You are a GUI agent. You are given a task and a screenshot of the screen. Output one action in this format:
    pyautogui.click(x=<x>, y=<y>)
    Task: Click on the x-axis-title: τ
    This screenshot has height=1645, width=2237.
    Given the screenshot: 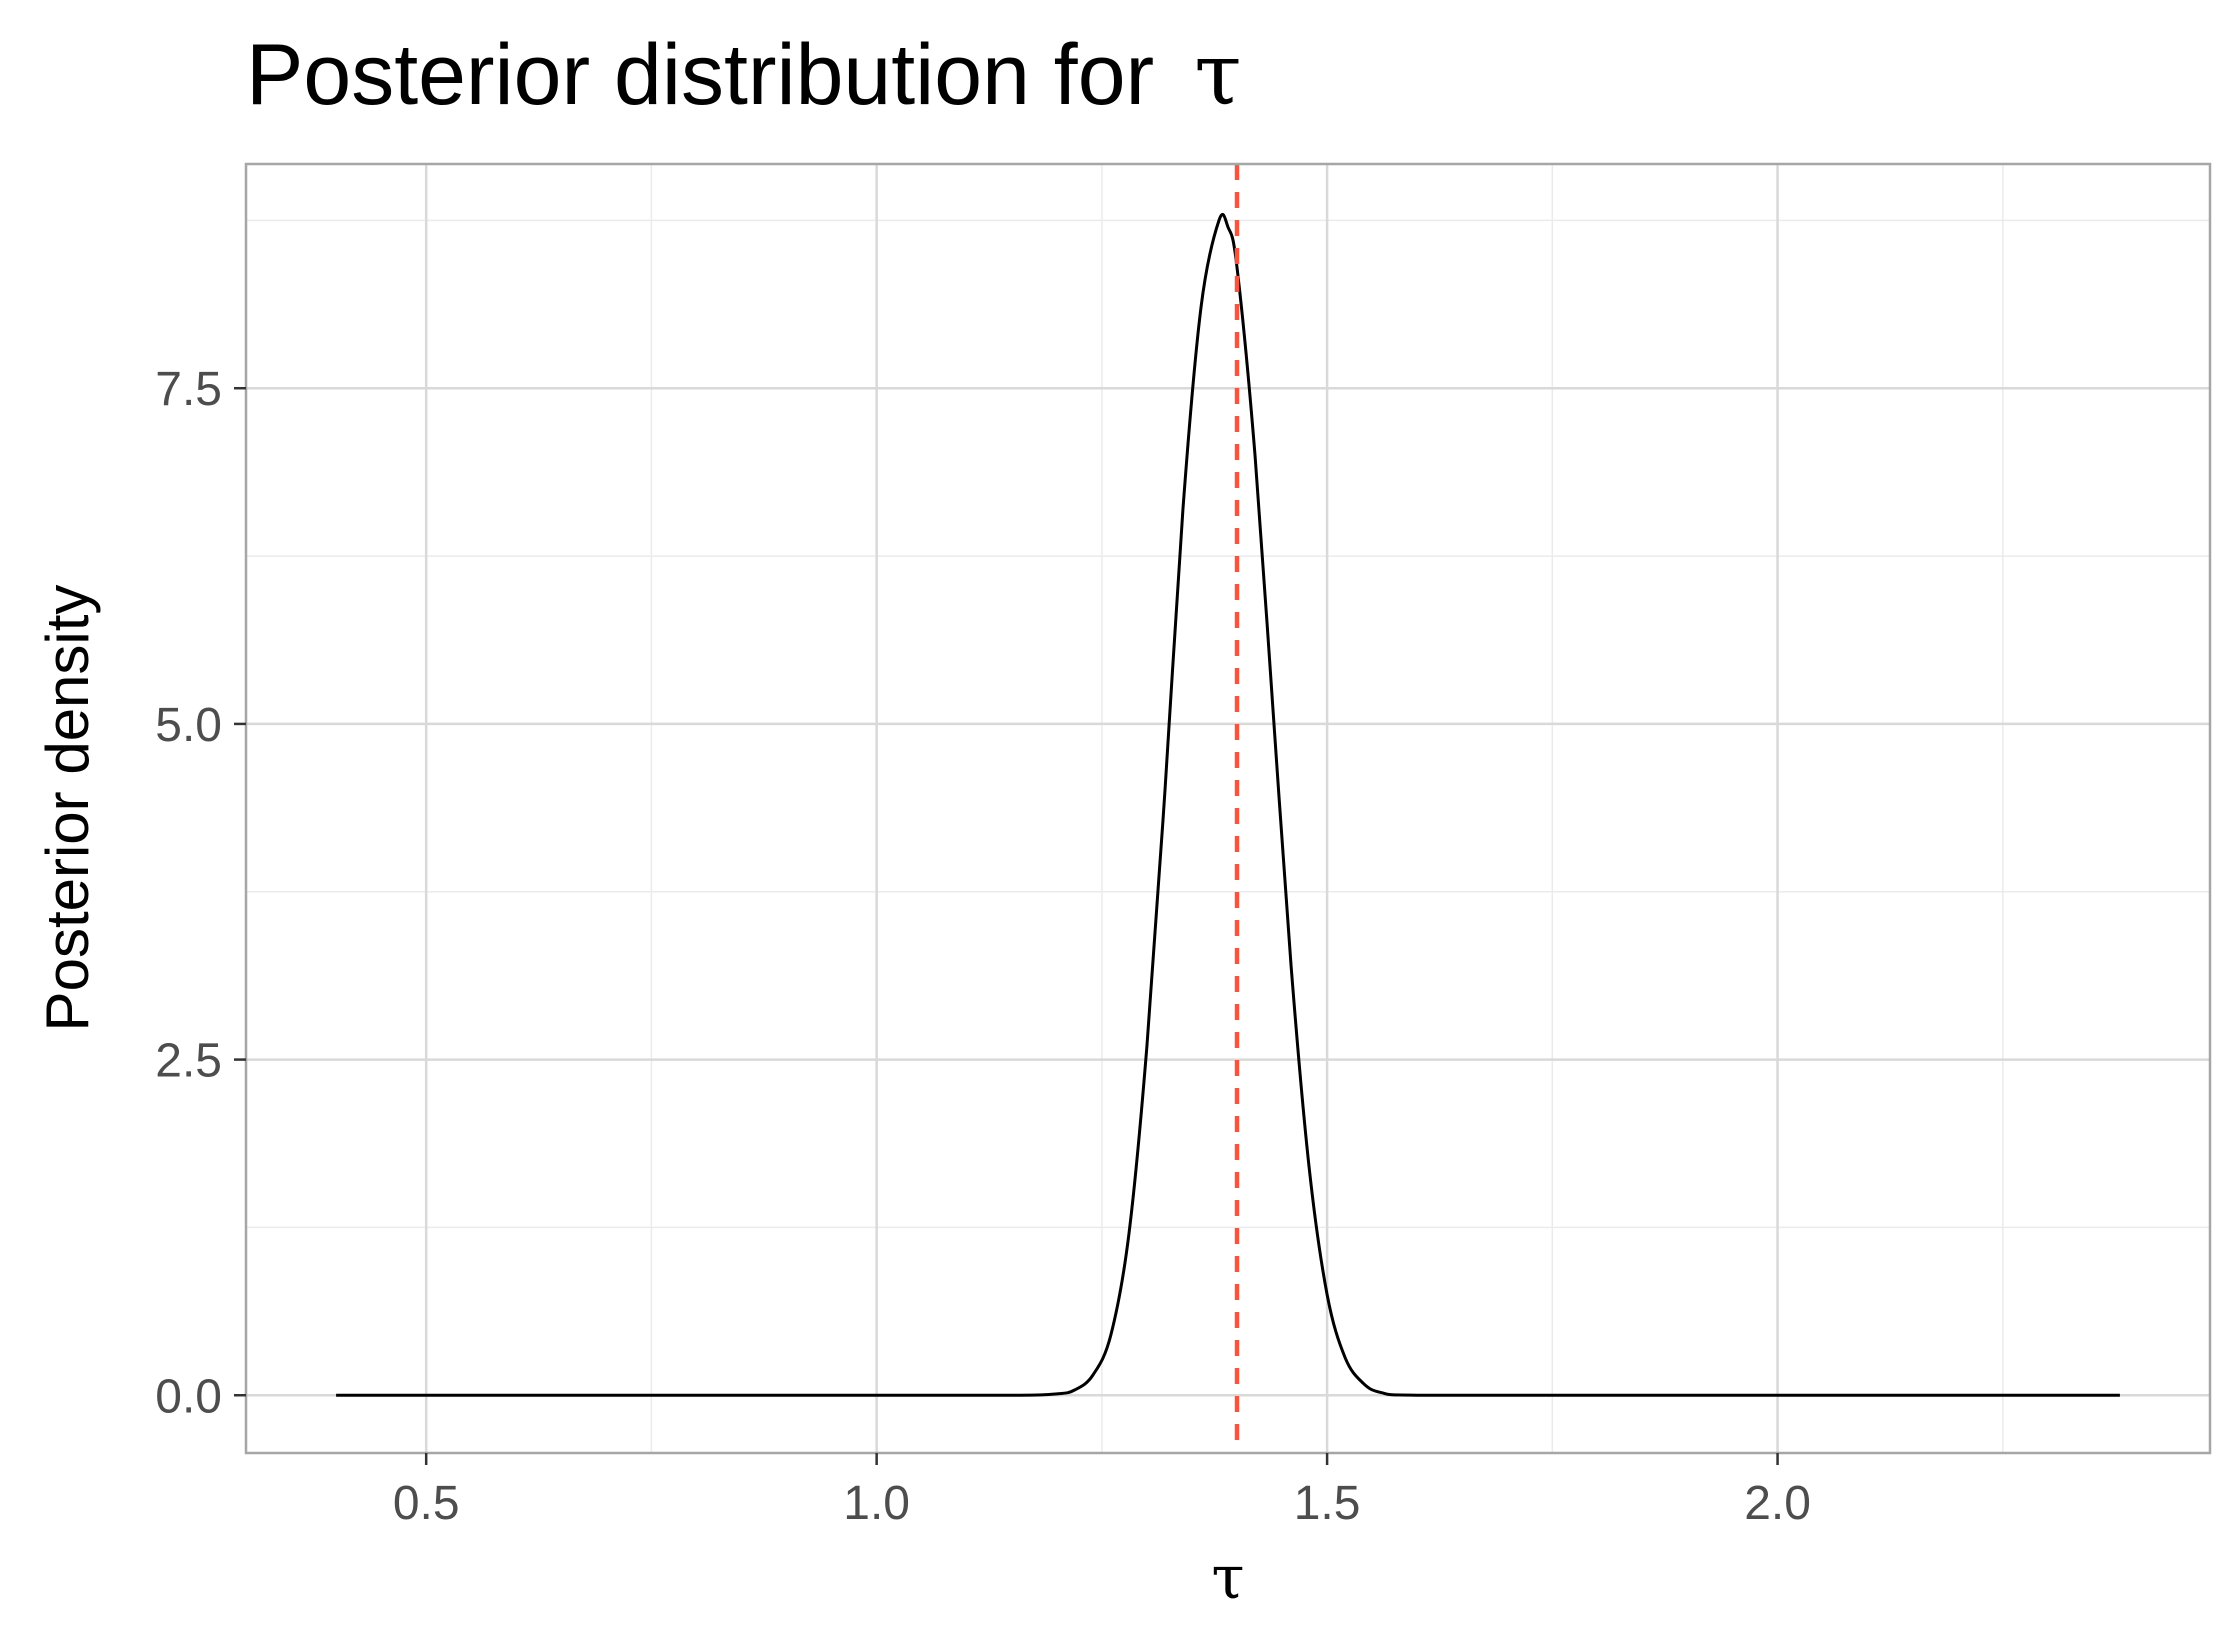 What is the action you would take?
    pyautogui.click(x=1227, y=1578)
    